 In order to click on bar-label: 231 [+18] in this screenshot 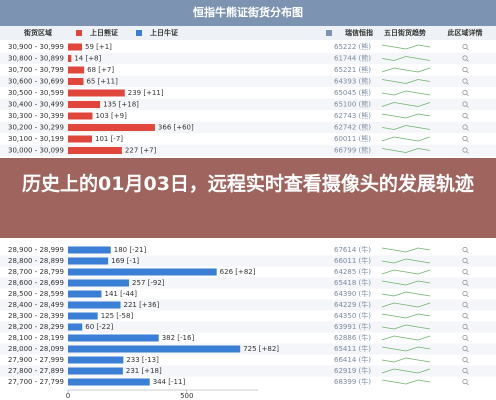, I will do `click(144, 371)`.